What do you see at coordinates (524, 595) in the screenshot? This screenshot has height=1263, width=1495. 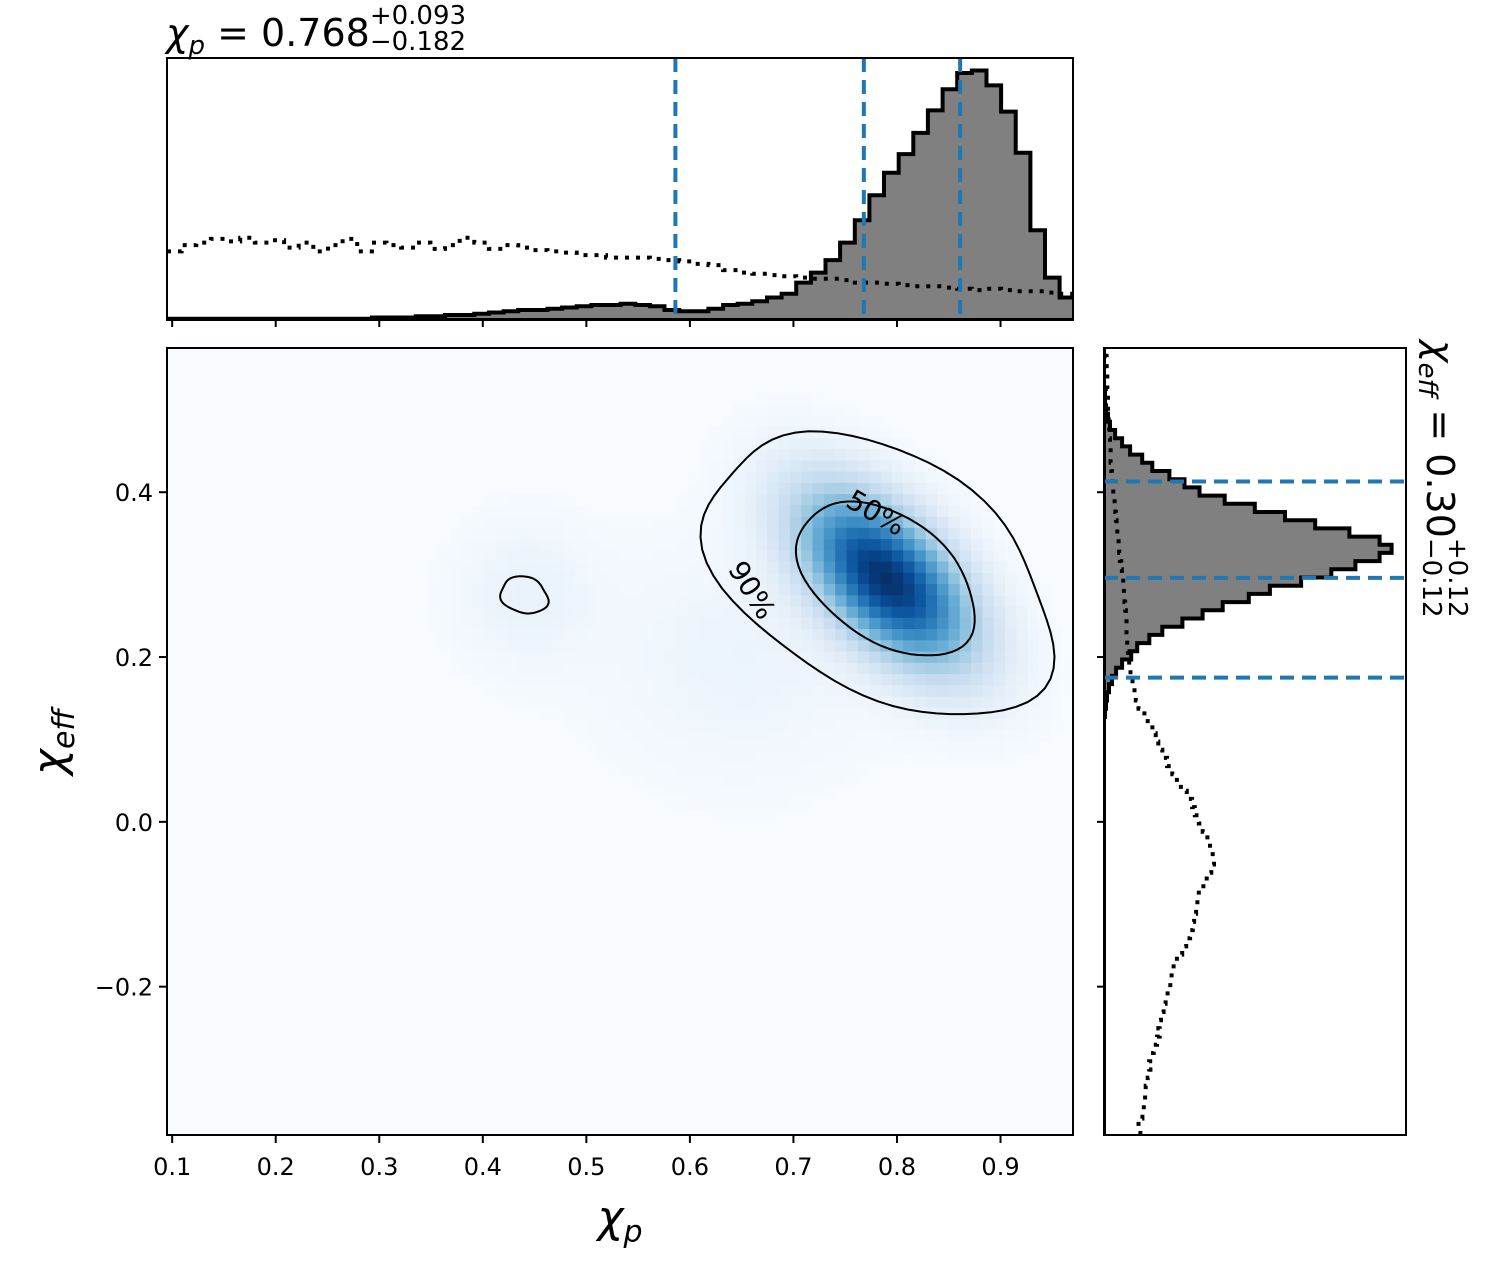 I see `contour-90-island` at bounding box center [524, 595].